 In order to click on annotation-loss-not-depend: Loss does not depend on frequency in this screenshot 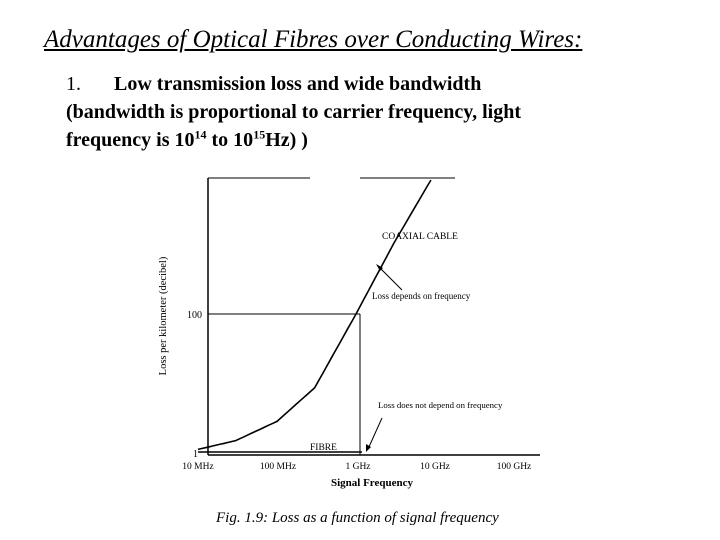, I will do `click(440, 405)`.